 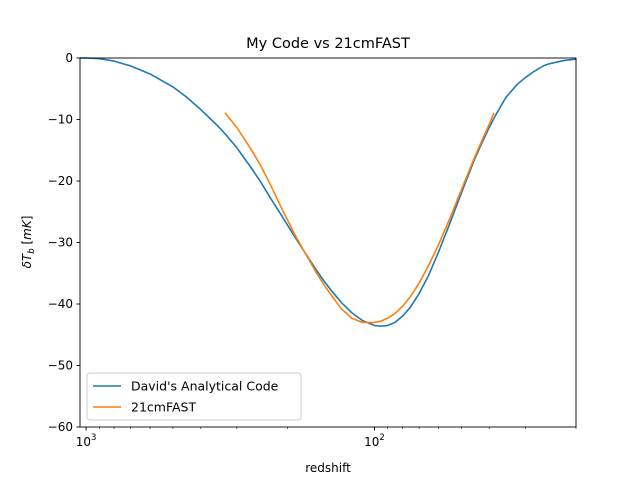 I want to click on y-tick-label: −40, so click(x=60, y=304).